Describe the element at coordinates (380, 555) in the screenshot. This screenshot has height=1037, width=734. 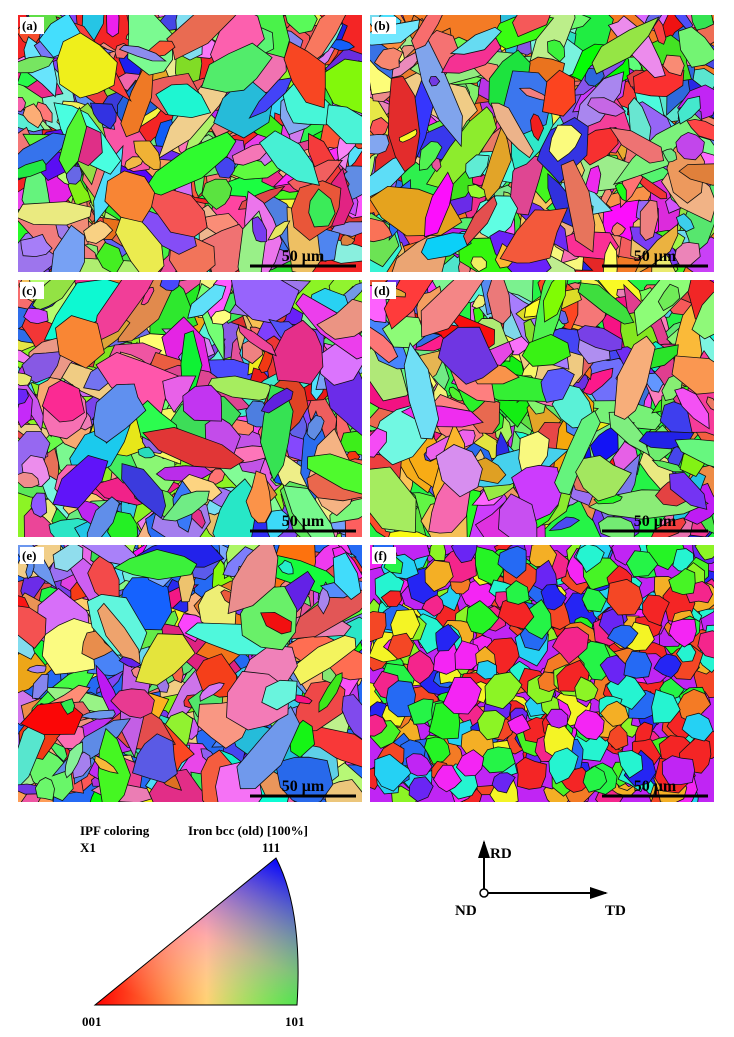
I see `panel-label: (f)` at that location.